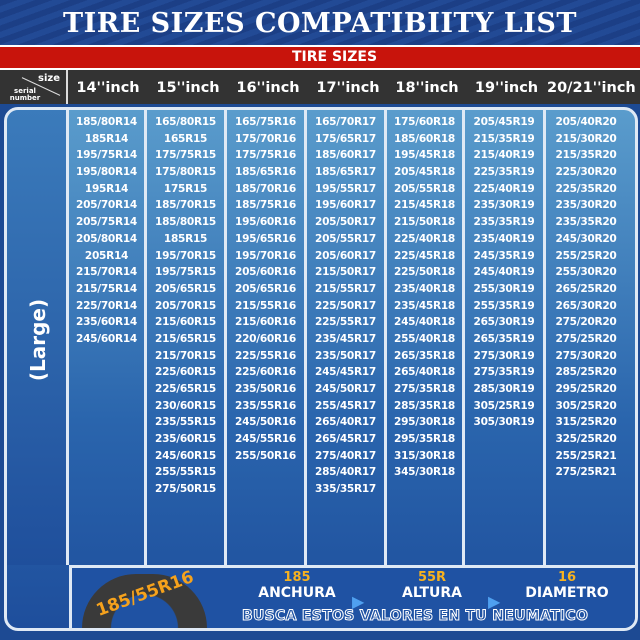  Describe the element at coordinates (185, 439) in the screenshot. I see `tire-size-item: 235/60R15` at that location.